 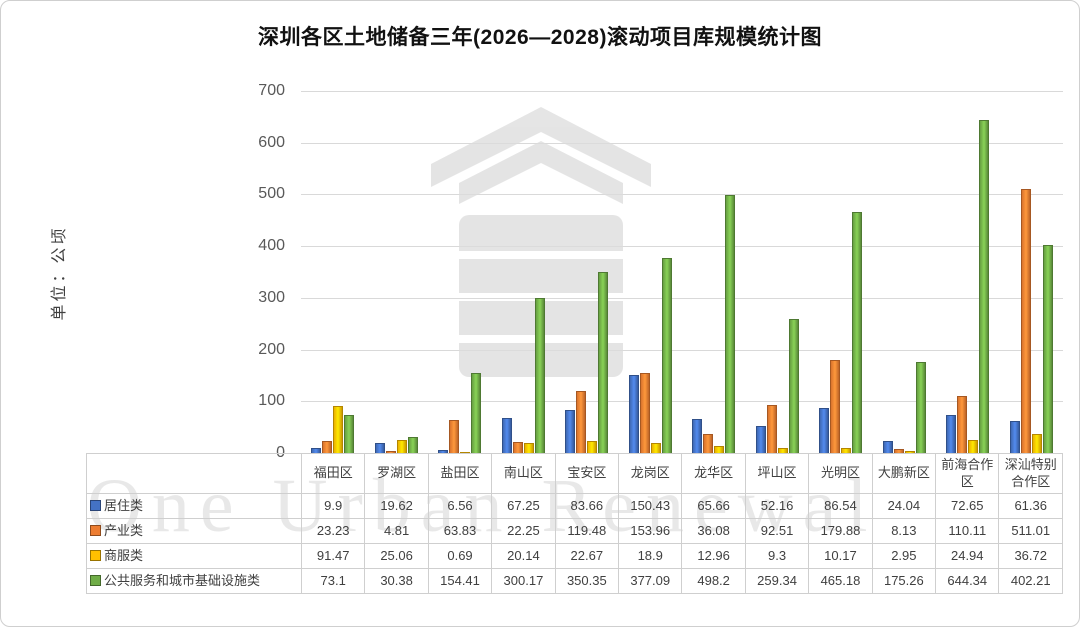 I want to click on value-cell: 179.88, so click(x=840, y=531).